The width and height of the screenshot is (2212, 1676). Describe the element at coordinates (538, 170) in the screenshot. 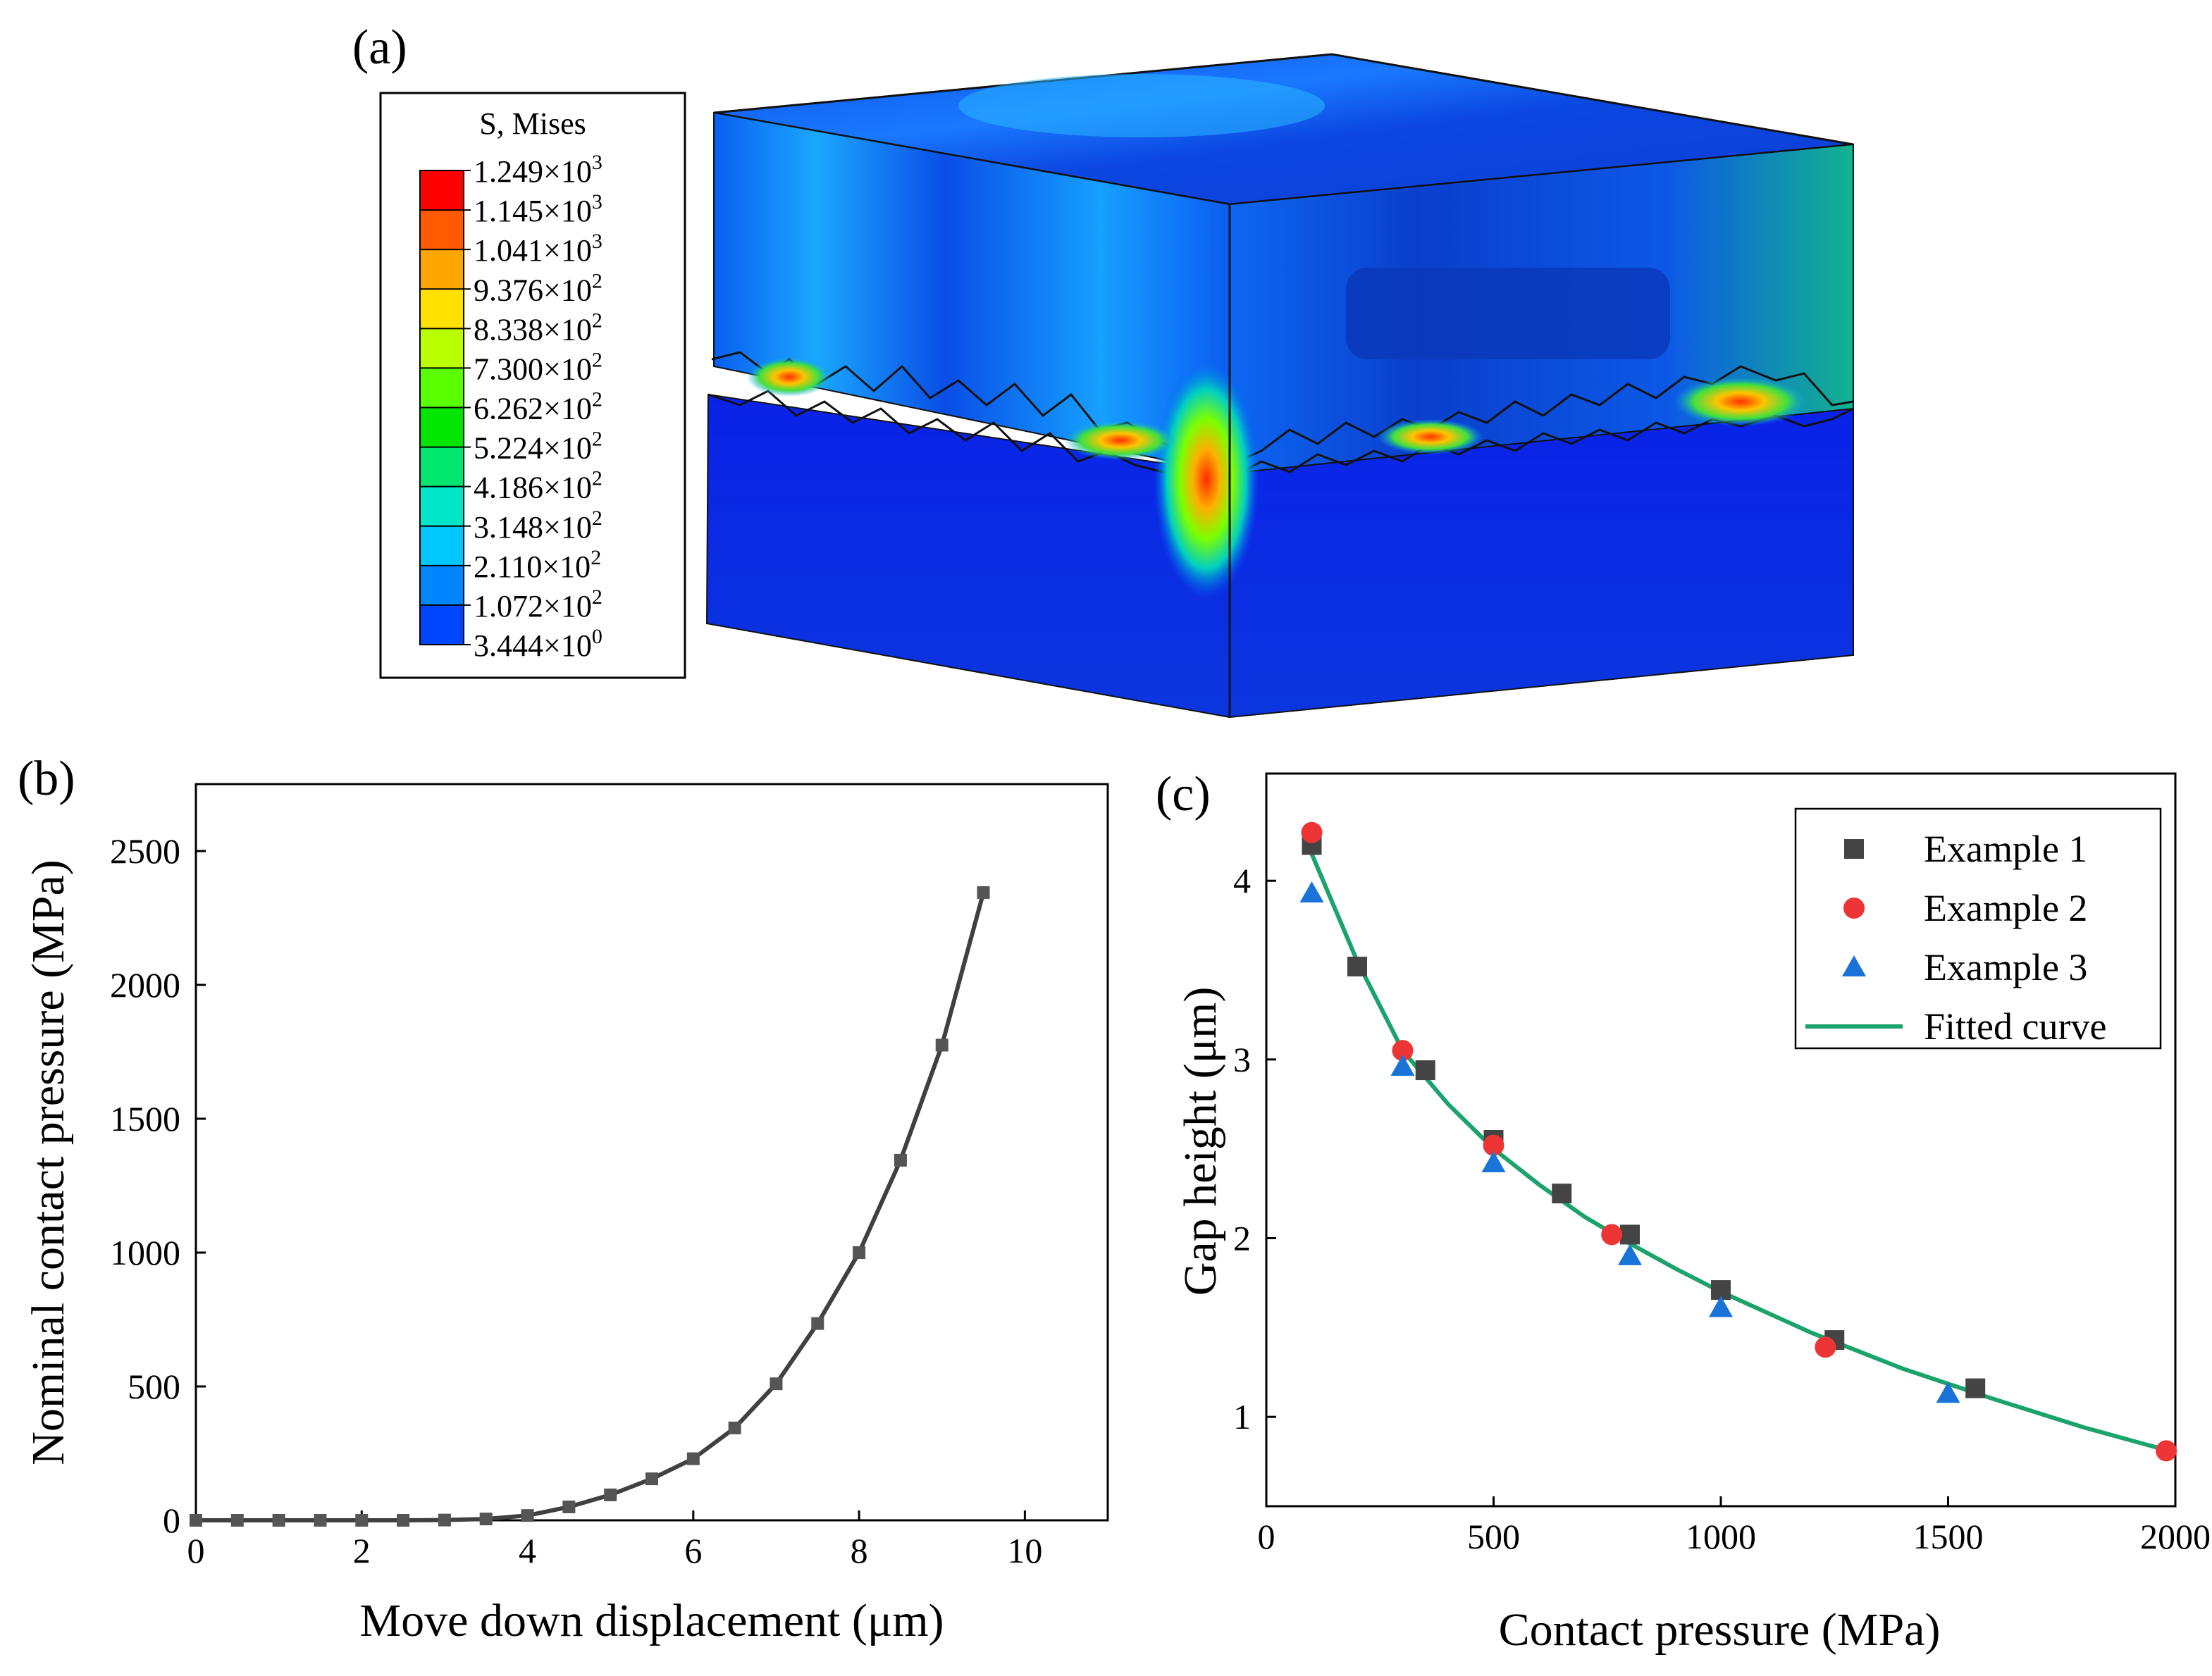

I see `legend-level-label: 1.249×10³` at that location.